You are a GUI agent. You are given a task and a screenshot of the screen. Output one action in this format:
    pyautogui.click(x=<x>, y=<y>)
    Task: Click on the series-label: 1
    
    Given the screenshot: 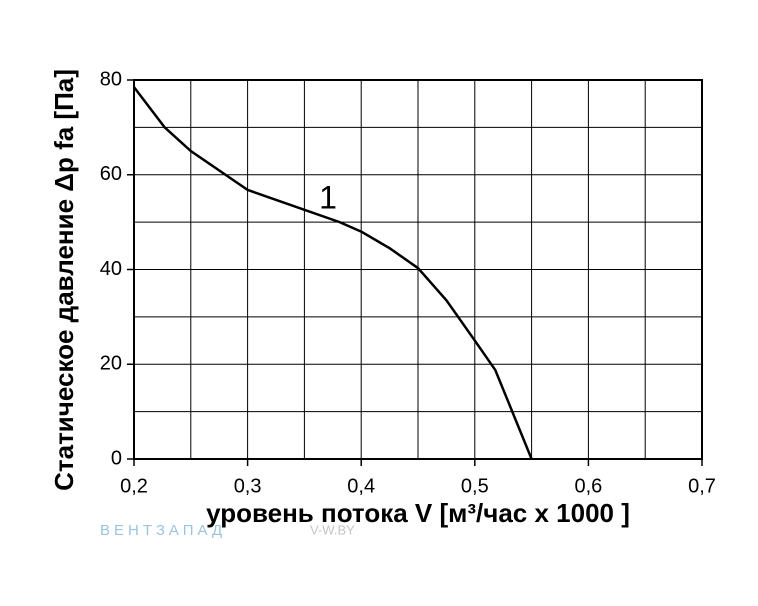 What is the action you would take?
    pyautogui.click(x=328, y=197)
    